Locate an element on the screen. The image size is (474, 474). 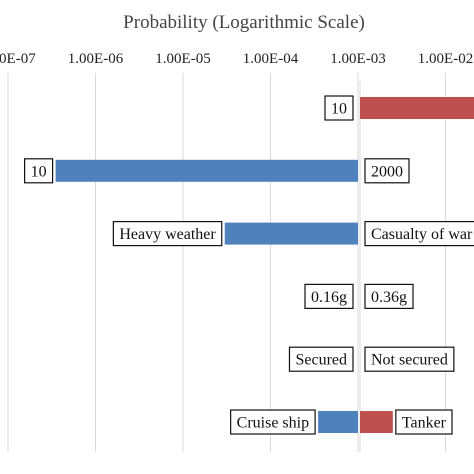
label-text: 0.36g is located at coordinates (389, 297).